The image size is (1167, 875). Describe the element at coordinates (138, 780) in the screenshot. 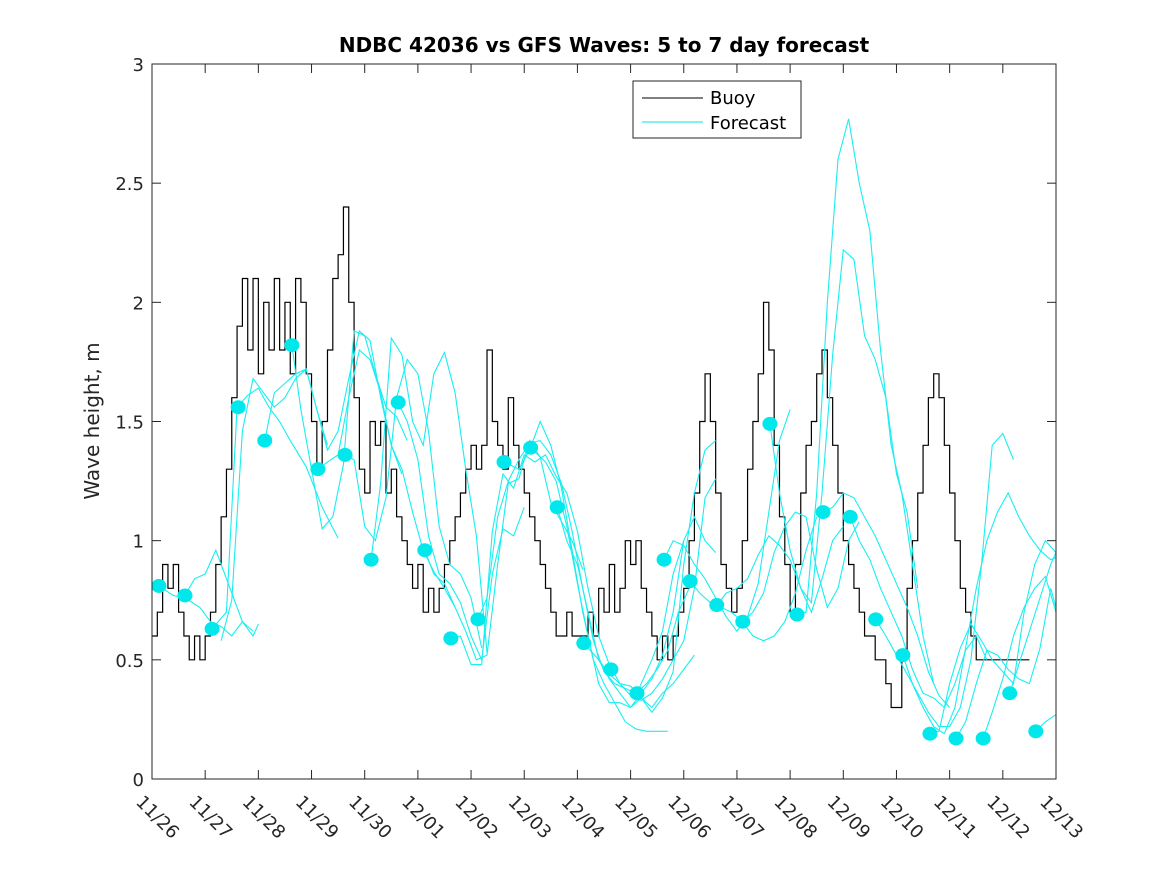

I see `y-tick-label: 0` at that location.